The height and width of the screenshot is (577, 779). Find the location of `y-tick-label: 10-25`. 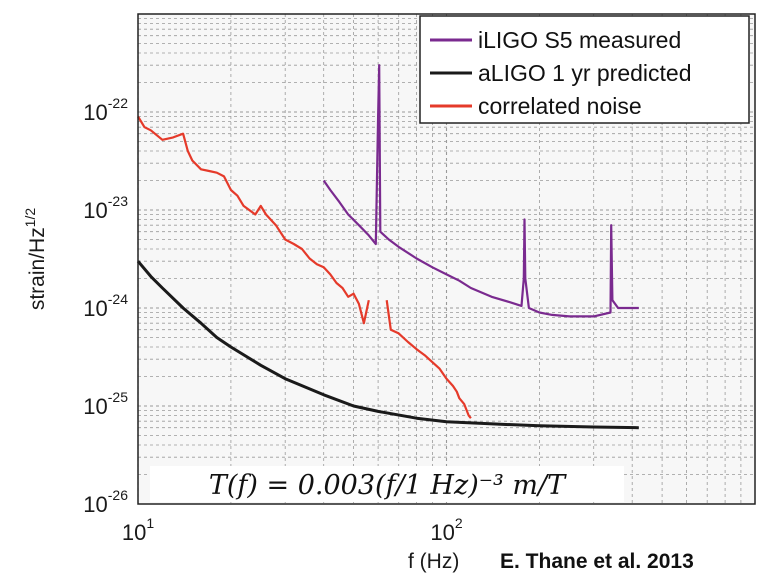

y-tick-label: 10-25 is located at coordinates (105, 404).